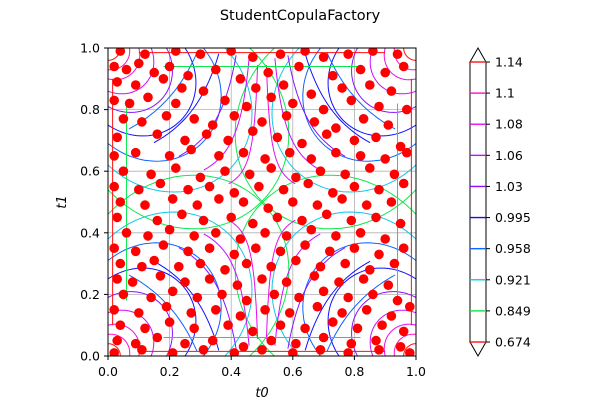  What do you see at coordinates (505, 93) in the screenshot?
I see `colorbar-tick-label: 1.1` at bounding box center [505, 93].